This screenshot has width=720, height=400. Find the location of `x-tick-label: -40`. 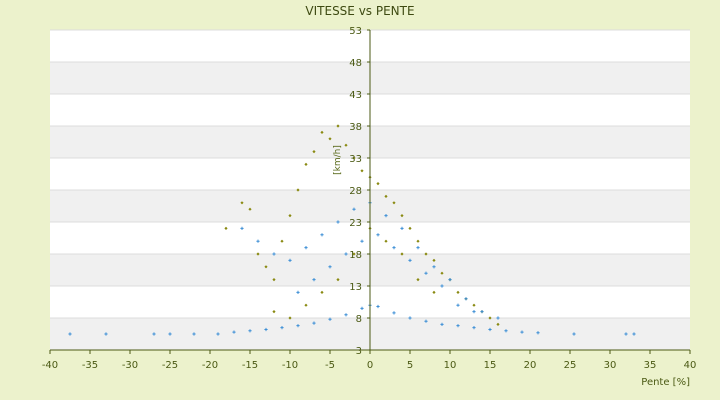

x-tick-label: -40 is located at coordinates (50, 365).